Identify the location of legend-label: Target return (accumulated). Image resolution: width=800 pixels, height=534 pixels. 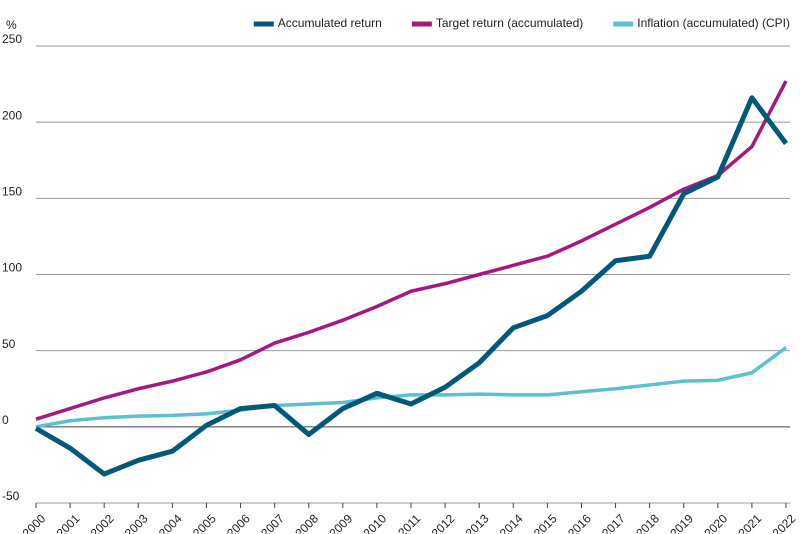
(509, 23).